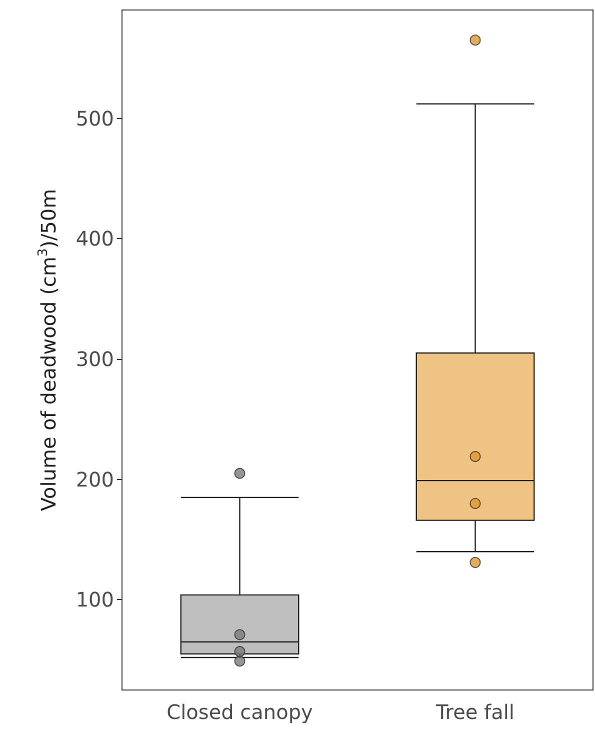 Image resolution: width=595 pixels, height=740 pixels. Describe the element at coordinates (95, 359) in the screenshot. I see `y-tick-label: 300` at that location.